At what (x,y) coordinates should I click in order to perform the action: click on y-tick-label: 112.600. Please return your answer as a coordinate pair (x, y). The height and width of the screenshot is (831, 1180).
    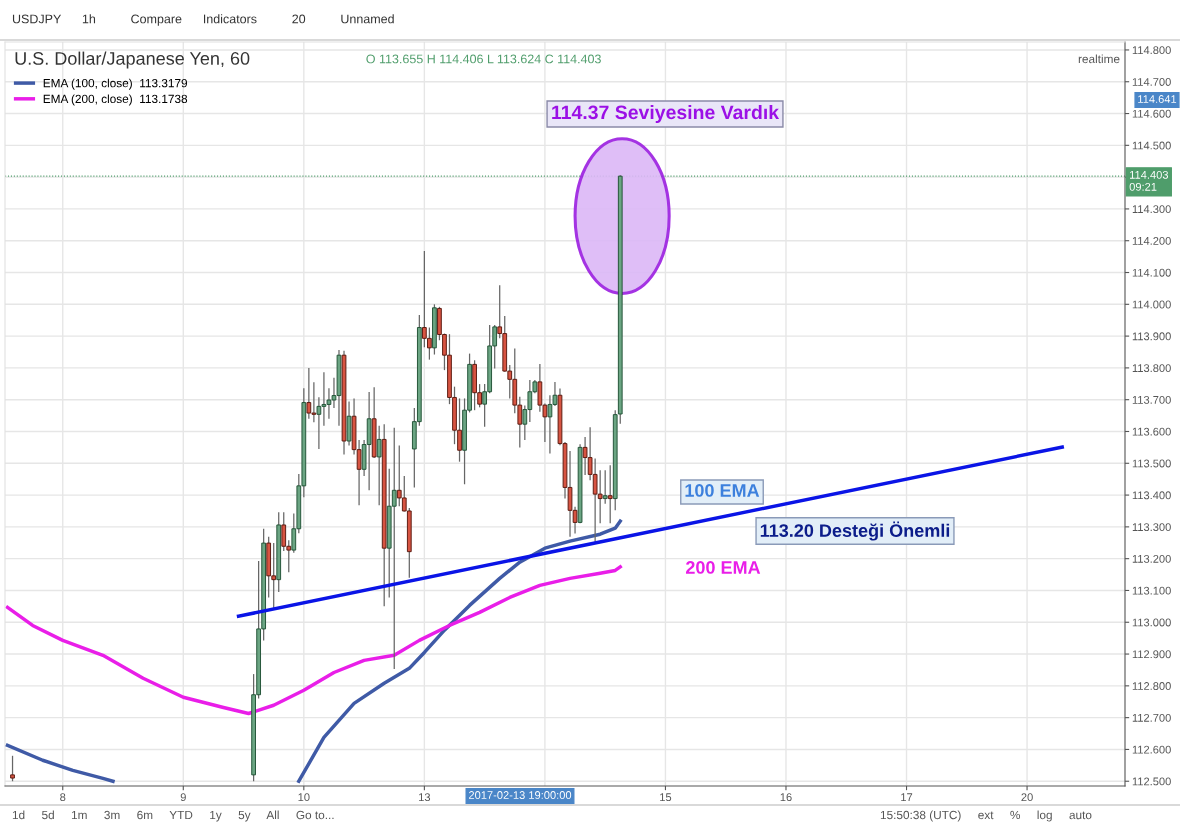
    Looking at the image, I should click on (1151, 749).